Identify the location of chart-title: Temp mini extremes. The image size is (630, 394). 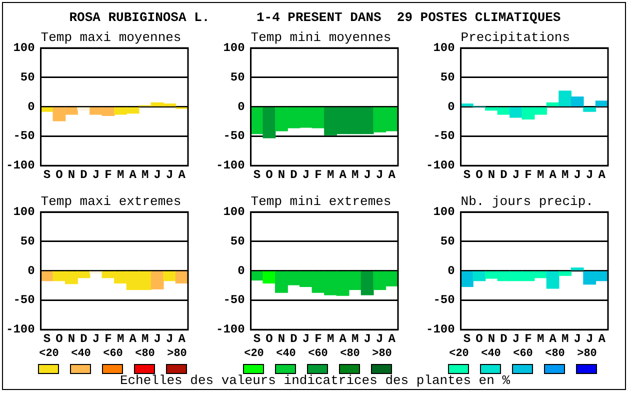
(321, 201).